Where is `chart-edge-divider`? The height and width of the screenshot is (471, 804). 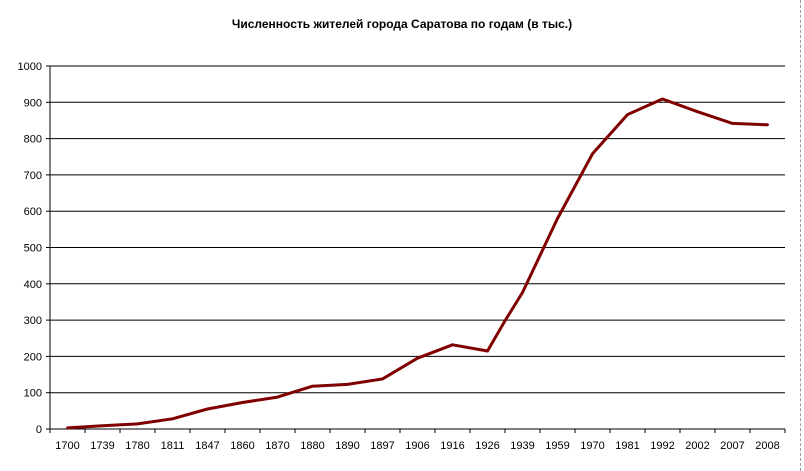 chart-edge-divider is located at coordinates (802, 235).